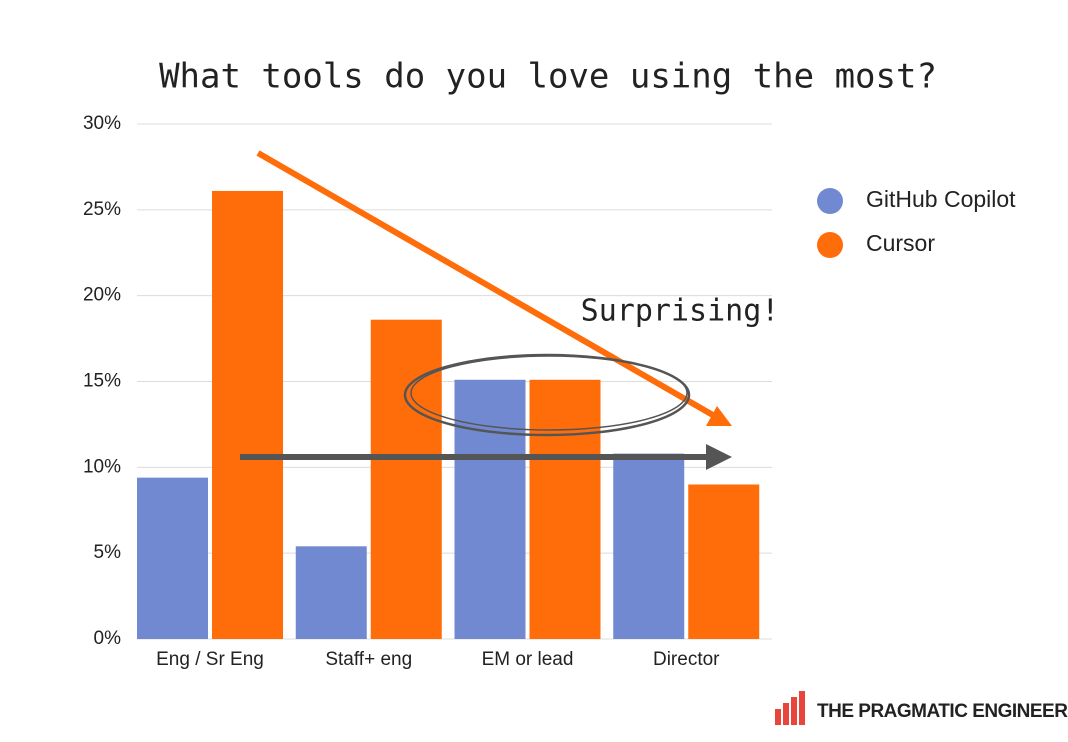 The image size is (1068, 742). Describe the element at coordinates (942, 711) in the screenshot. I see `brand: THE PRAGMATIC ENGINEER` at that location.